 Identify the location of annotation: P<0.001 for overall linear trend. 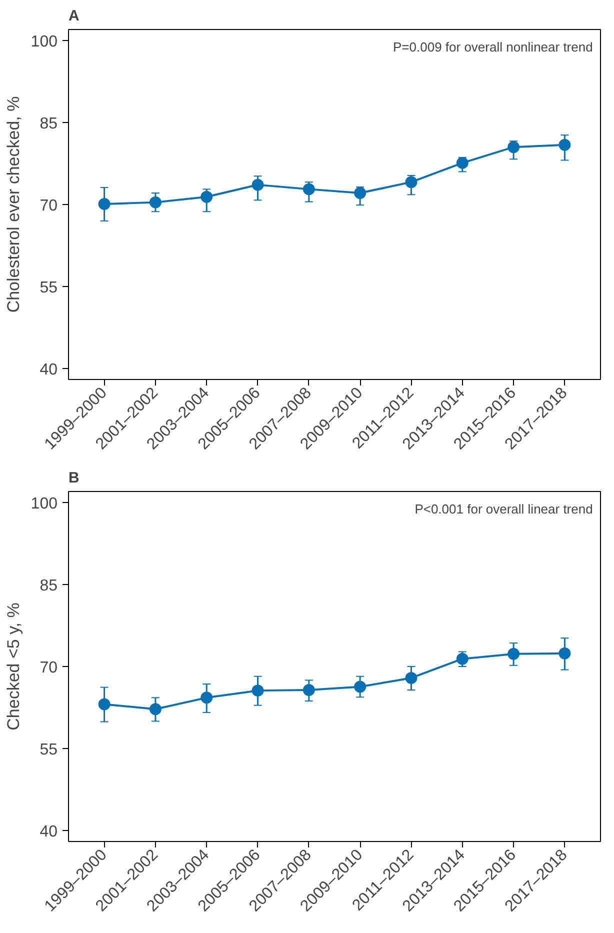
(503, 509).